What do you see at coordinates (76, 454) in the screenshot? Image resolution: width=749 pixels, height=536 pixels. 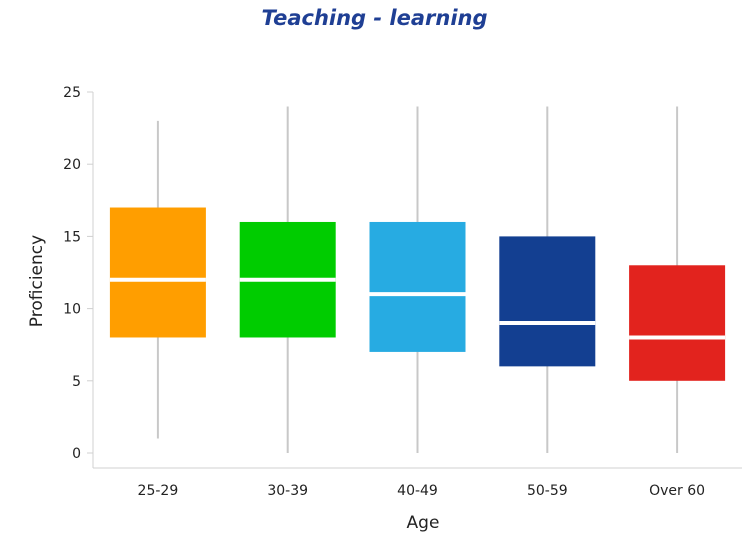 I see `y-tick-label: 0` at bounding box center [76, 454].